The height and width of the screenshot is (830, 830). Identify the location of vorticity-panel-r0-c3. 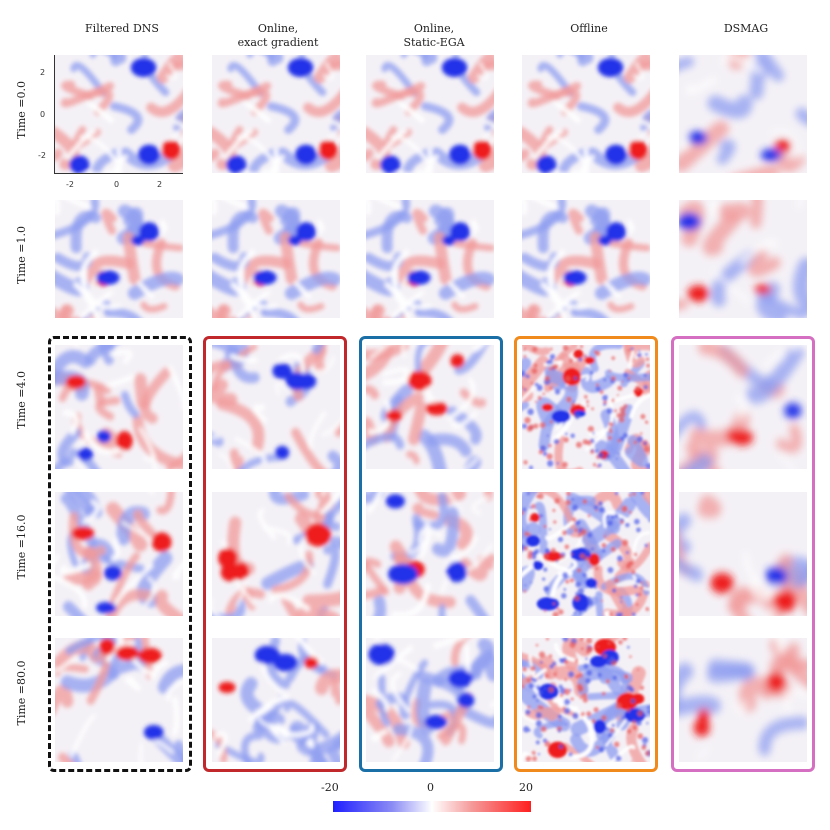
(586, 114).